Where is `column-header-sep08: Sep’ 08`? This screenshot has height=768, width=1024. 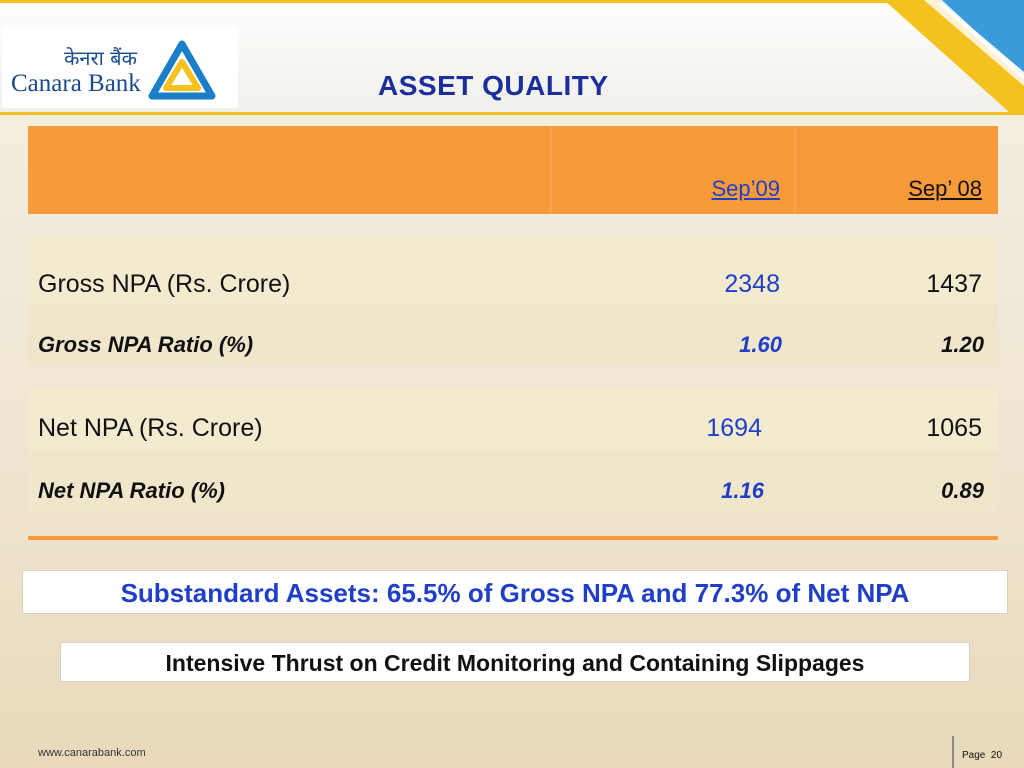
column-header-sep08: Sep’ 08 is located at coordinates (945, 188).